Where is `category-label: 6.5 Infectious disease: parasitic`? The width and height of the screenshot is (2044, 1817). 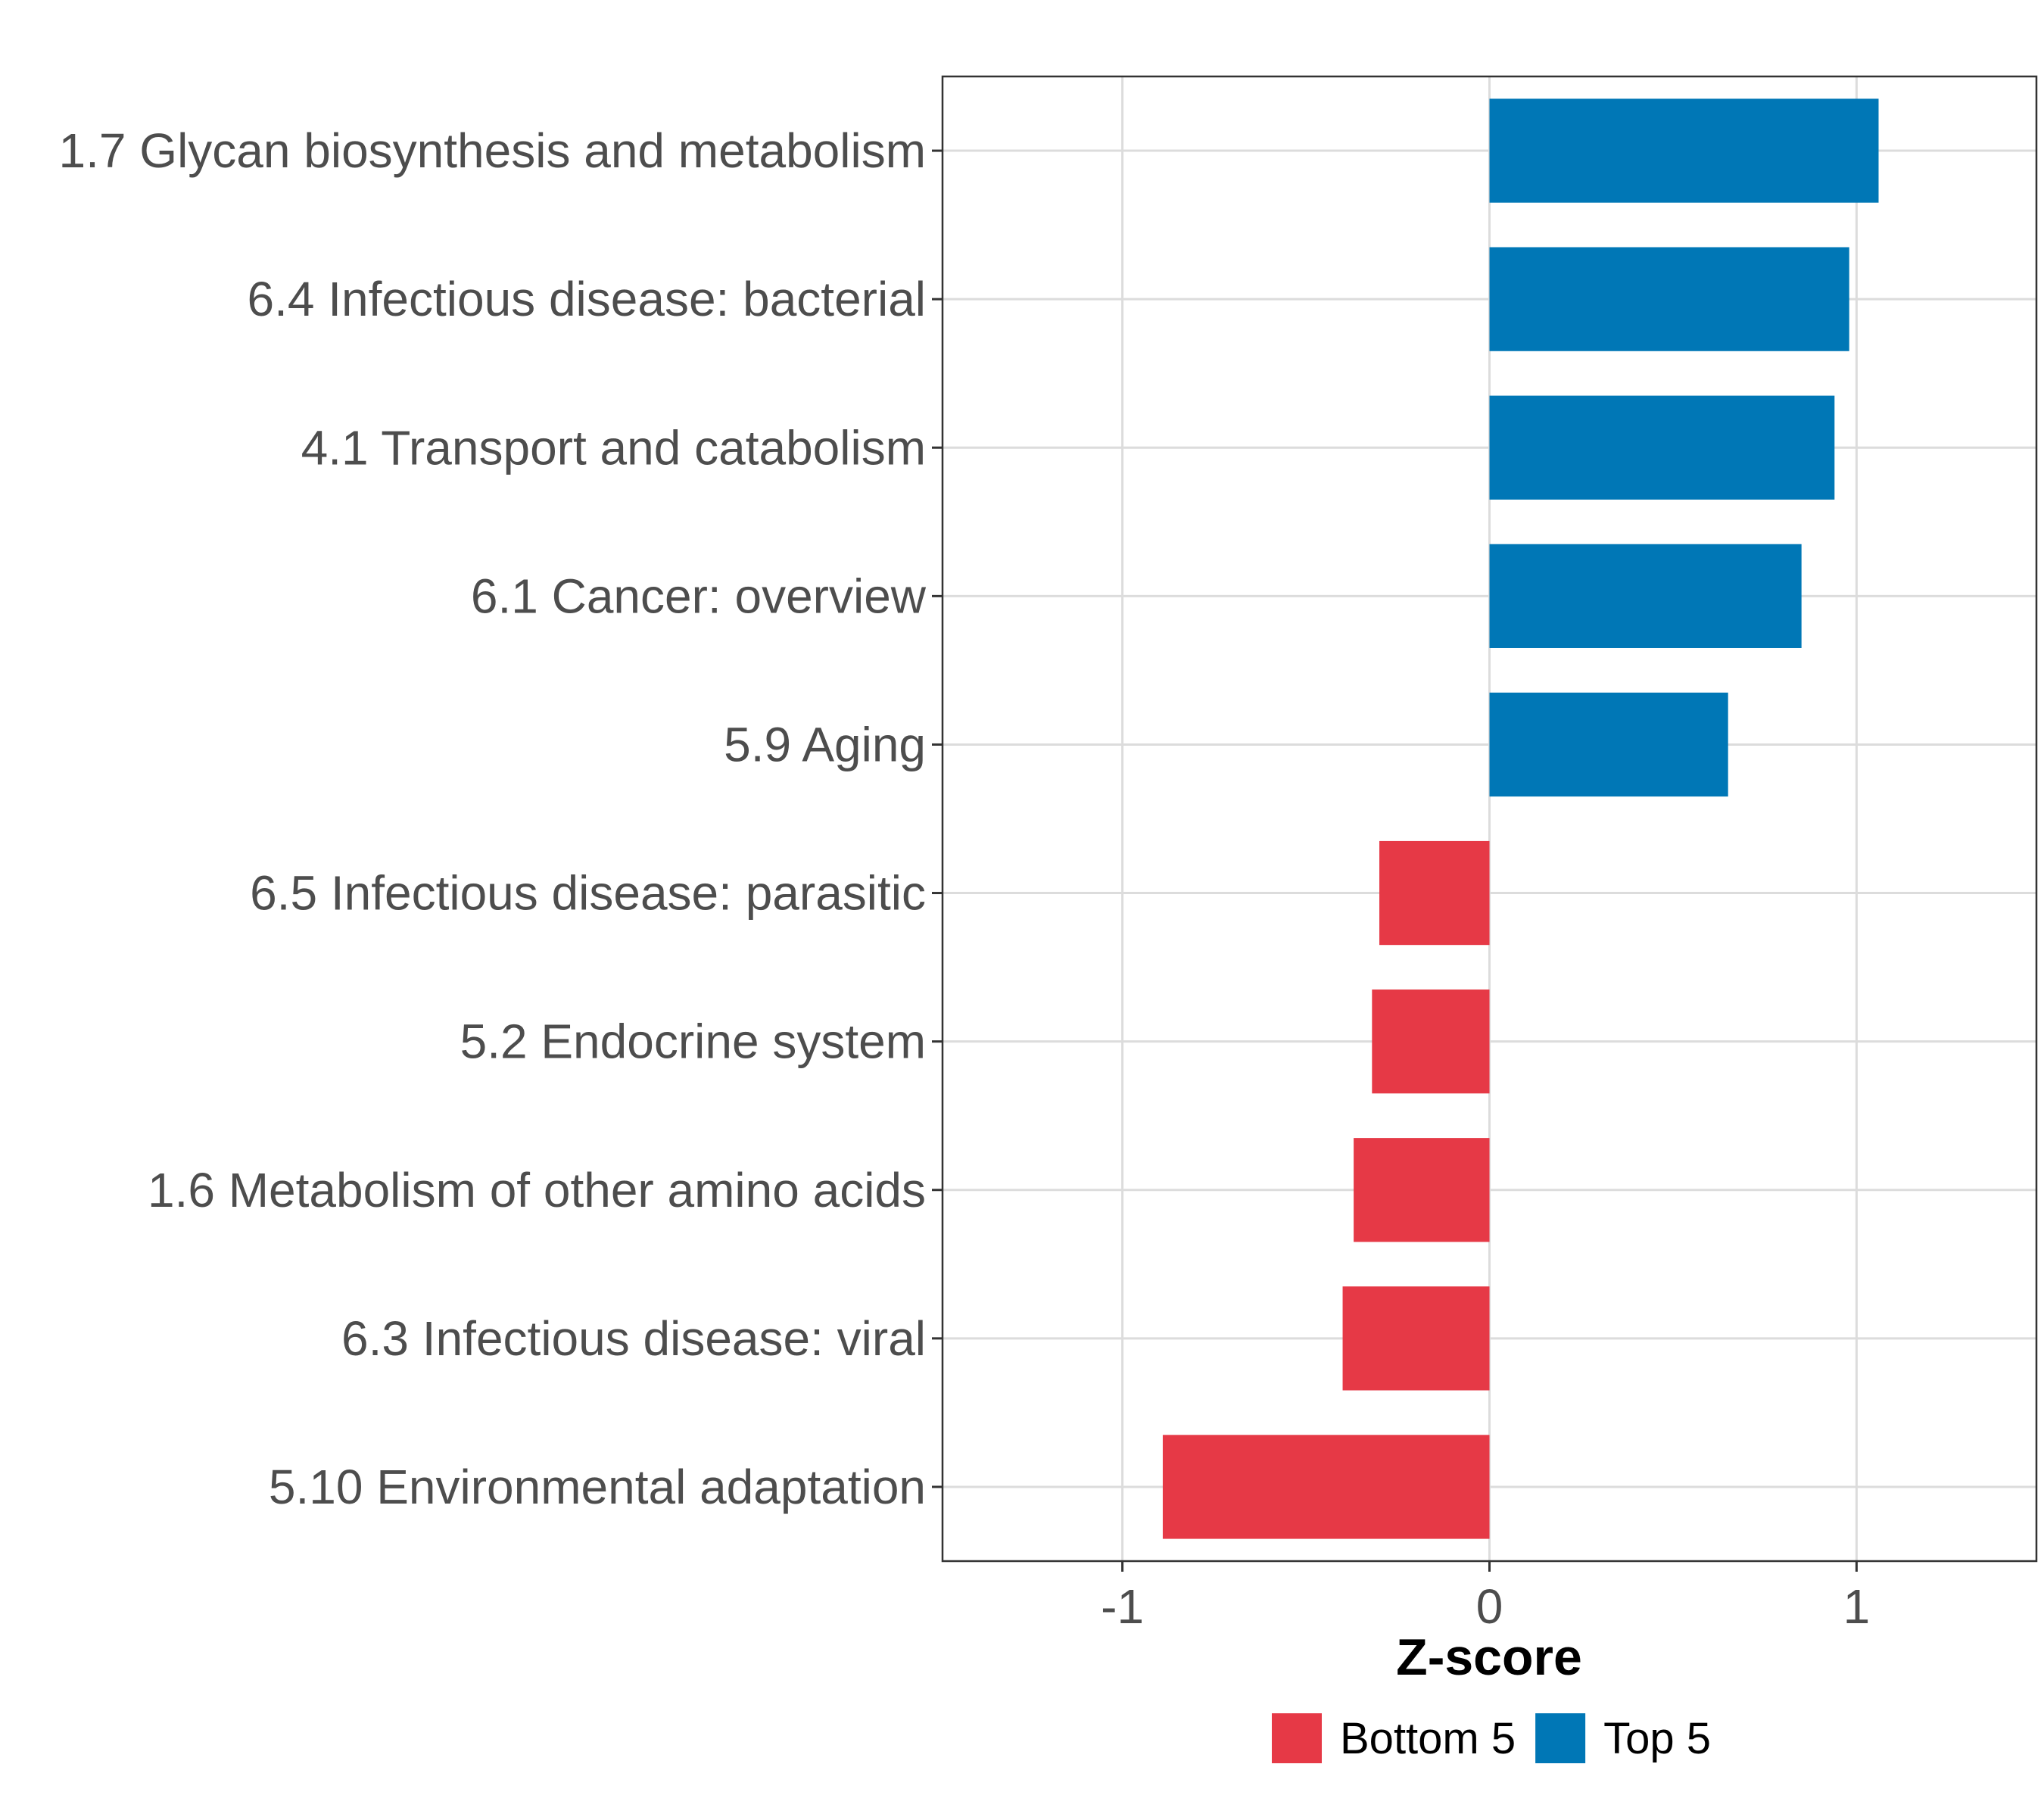
category-label: 6.5 Infectious disease: parasitic is located at coordinates (588, 894).